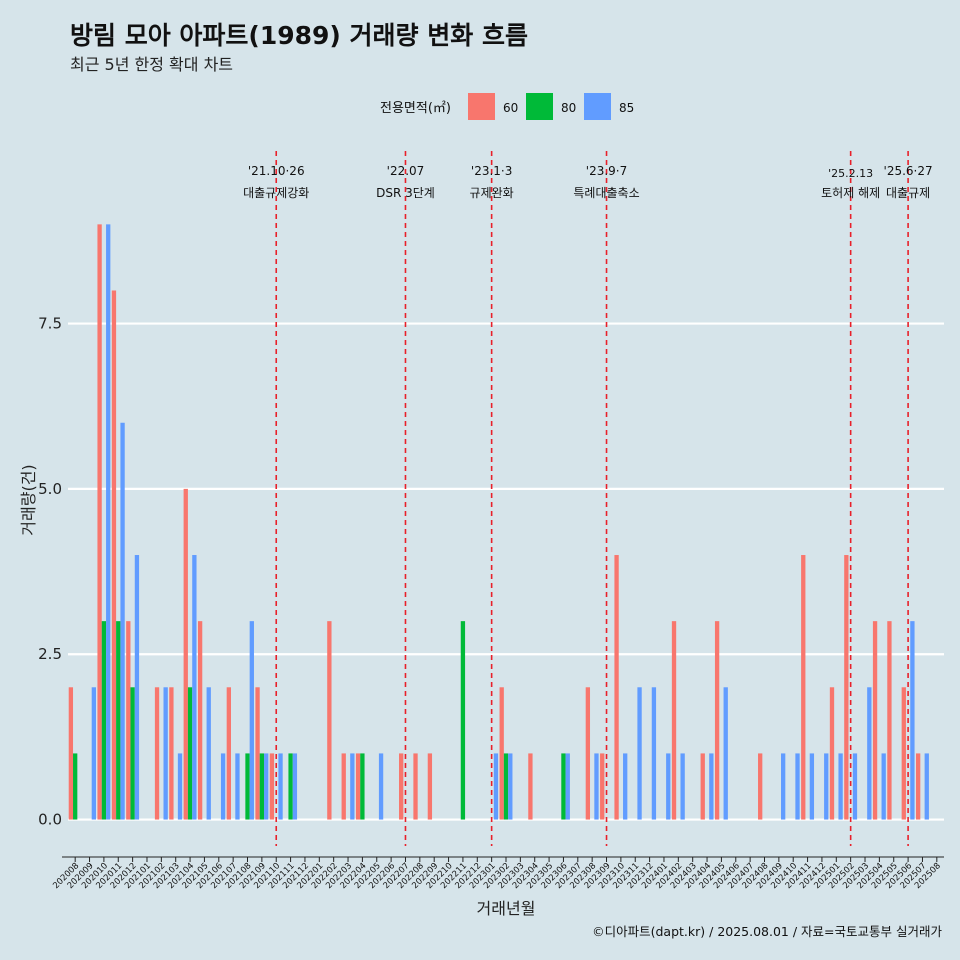 The height and width of the screenshot is (960, 960). Describe the element at coordinates (850, 173) in the screenshot. I see `event-date-label: '25.2.13` at that location.